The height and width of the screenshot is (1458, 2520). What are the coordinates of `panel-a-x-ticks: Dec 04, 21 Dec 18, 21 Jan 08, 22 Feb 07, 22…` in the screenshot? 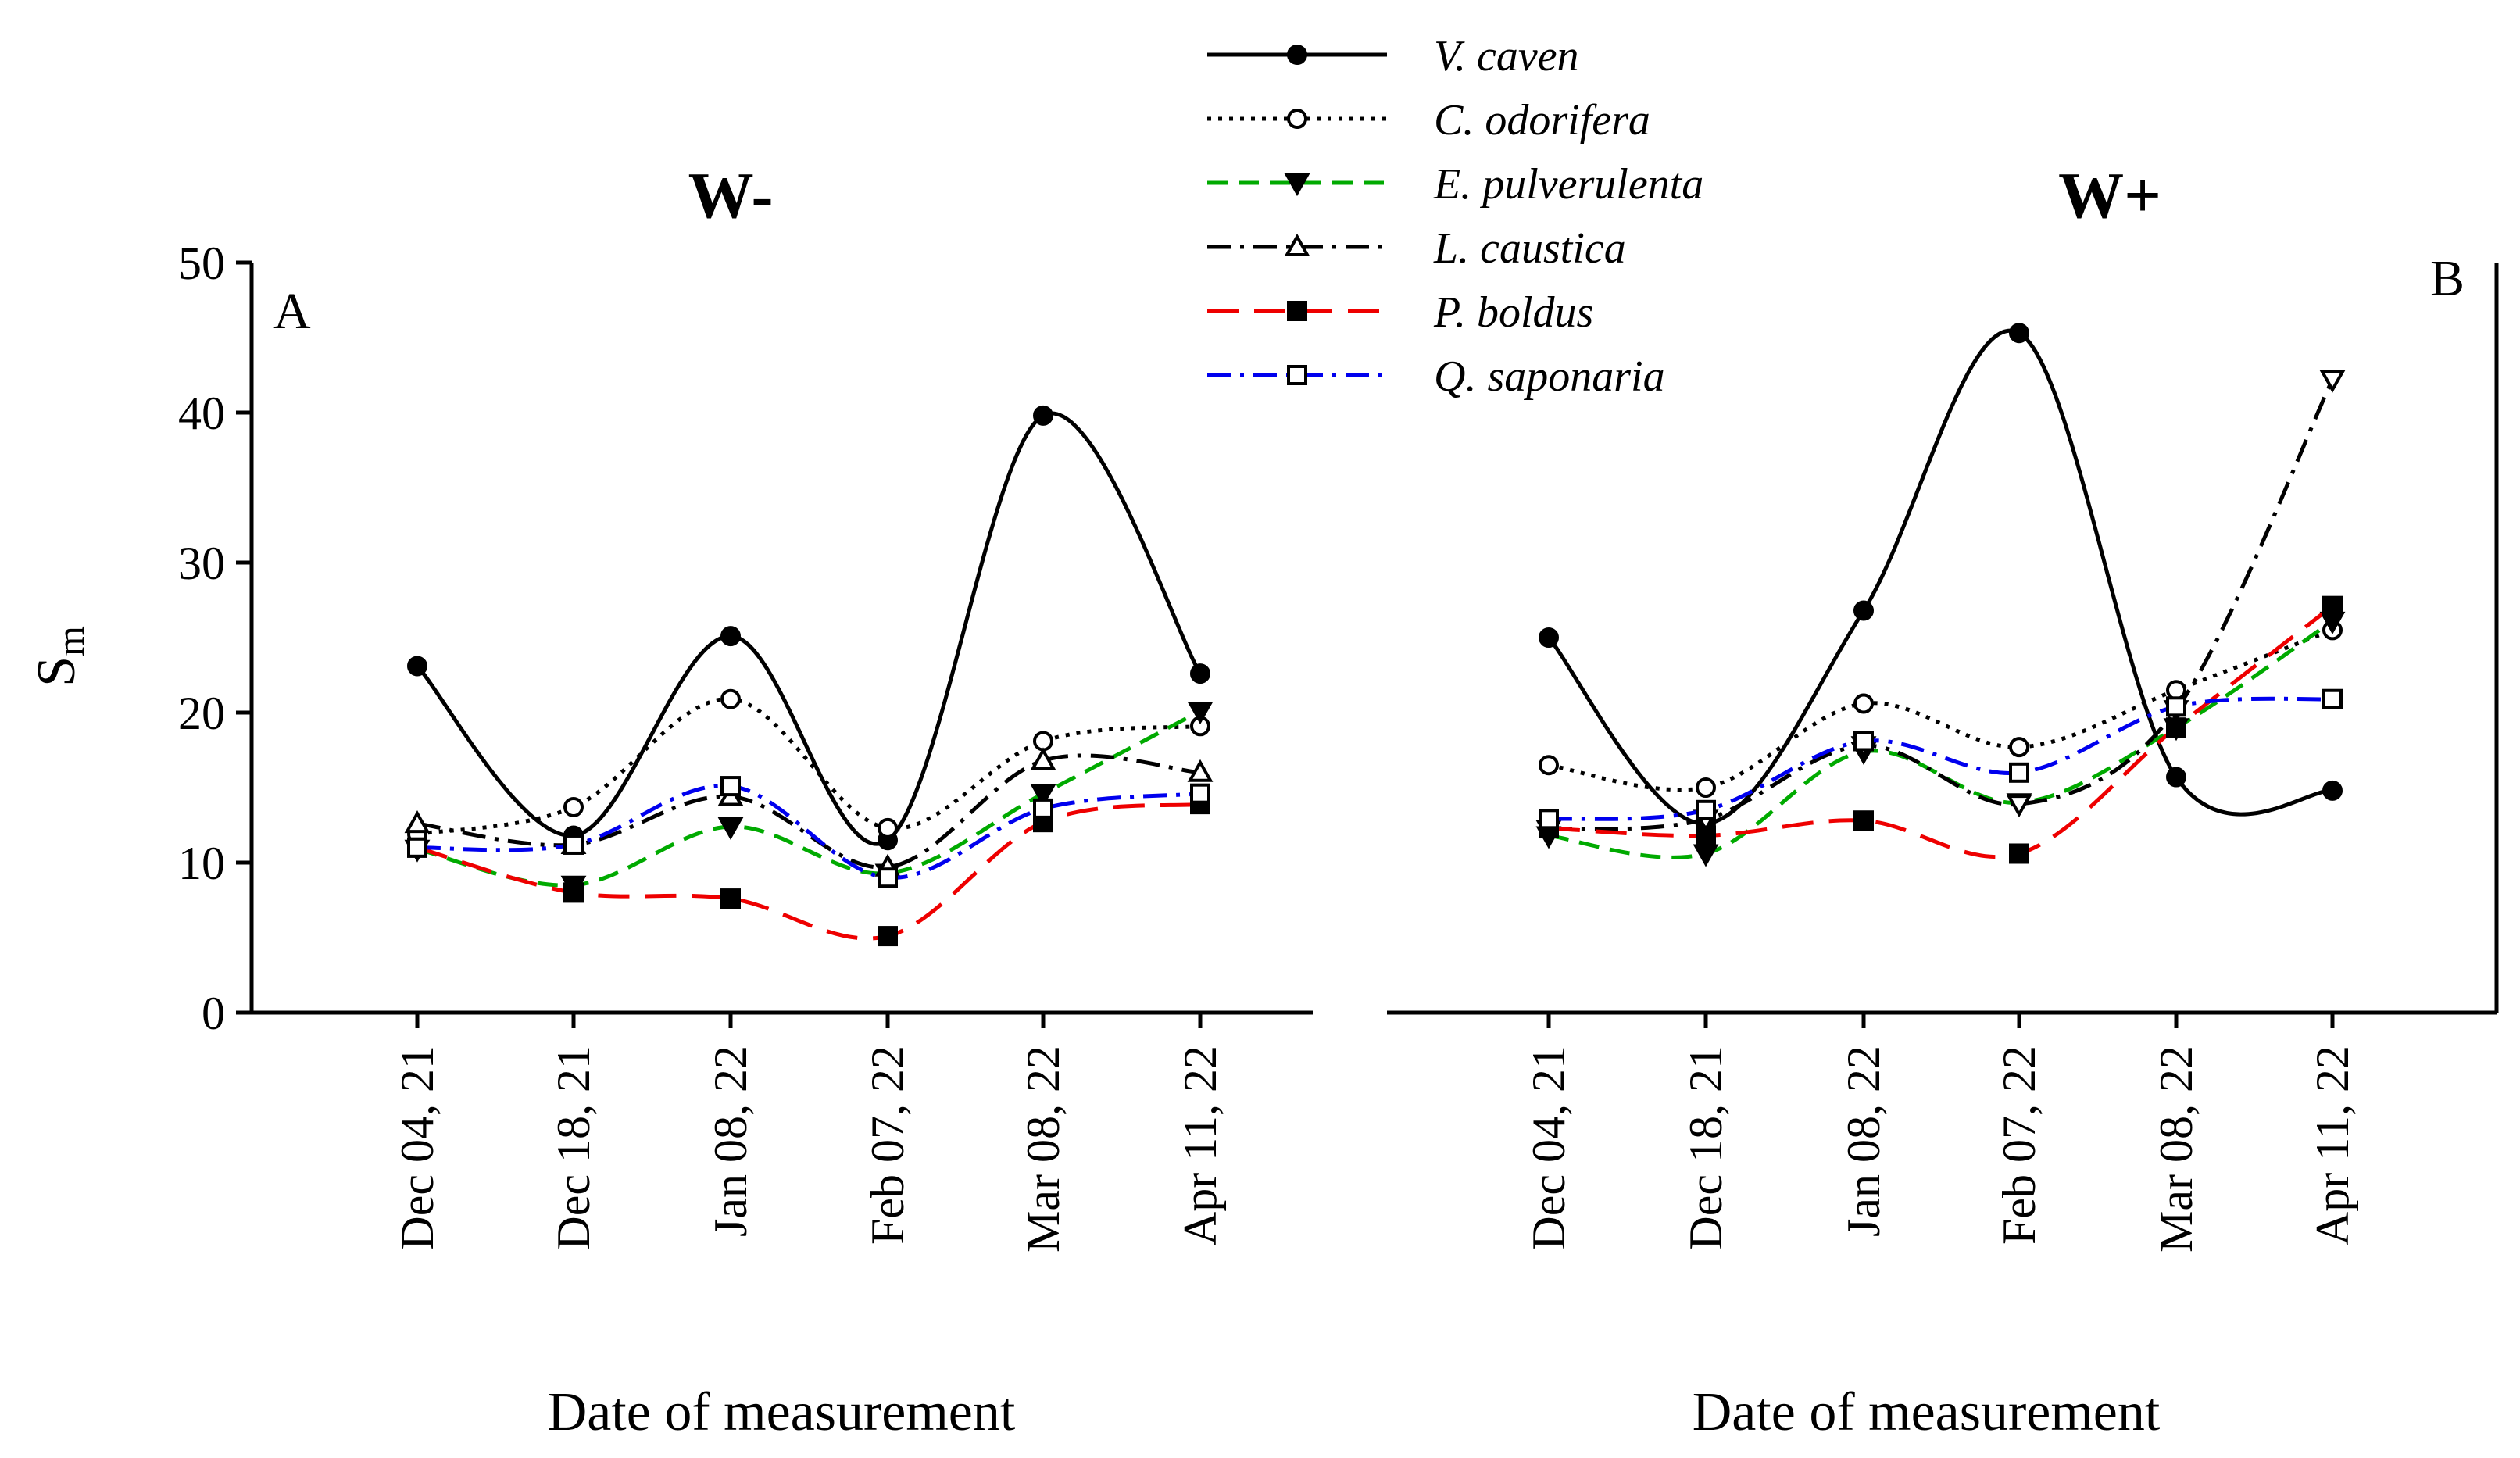 It's located at (808, 1133).